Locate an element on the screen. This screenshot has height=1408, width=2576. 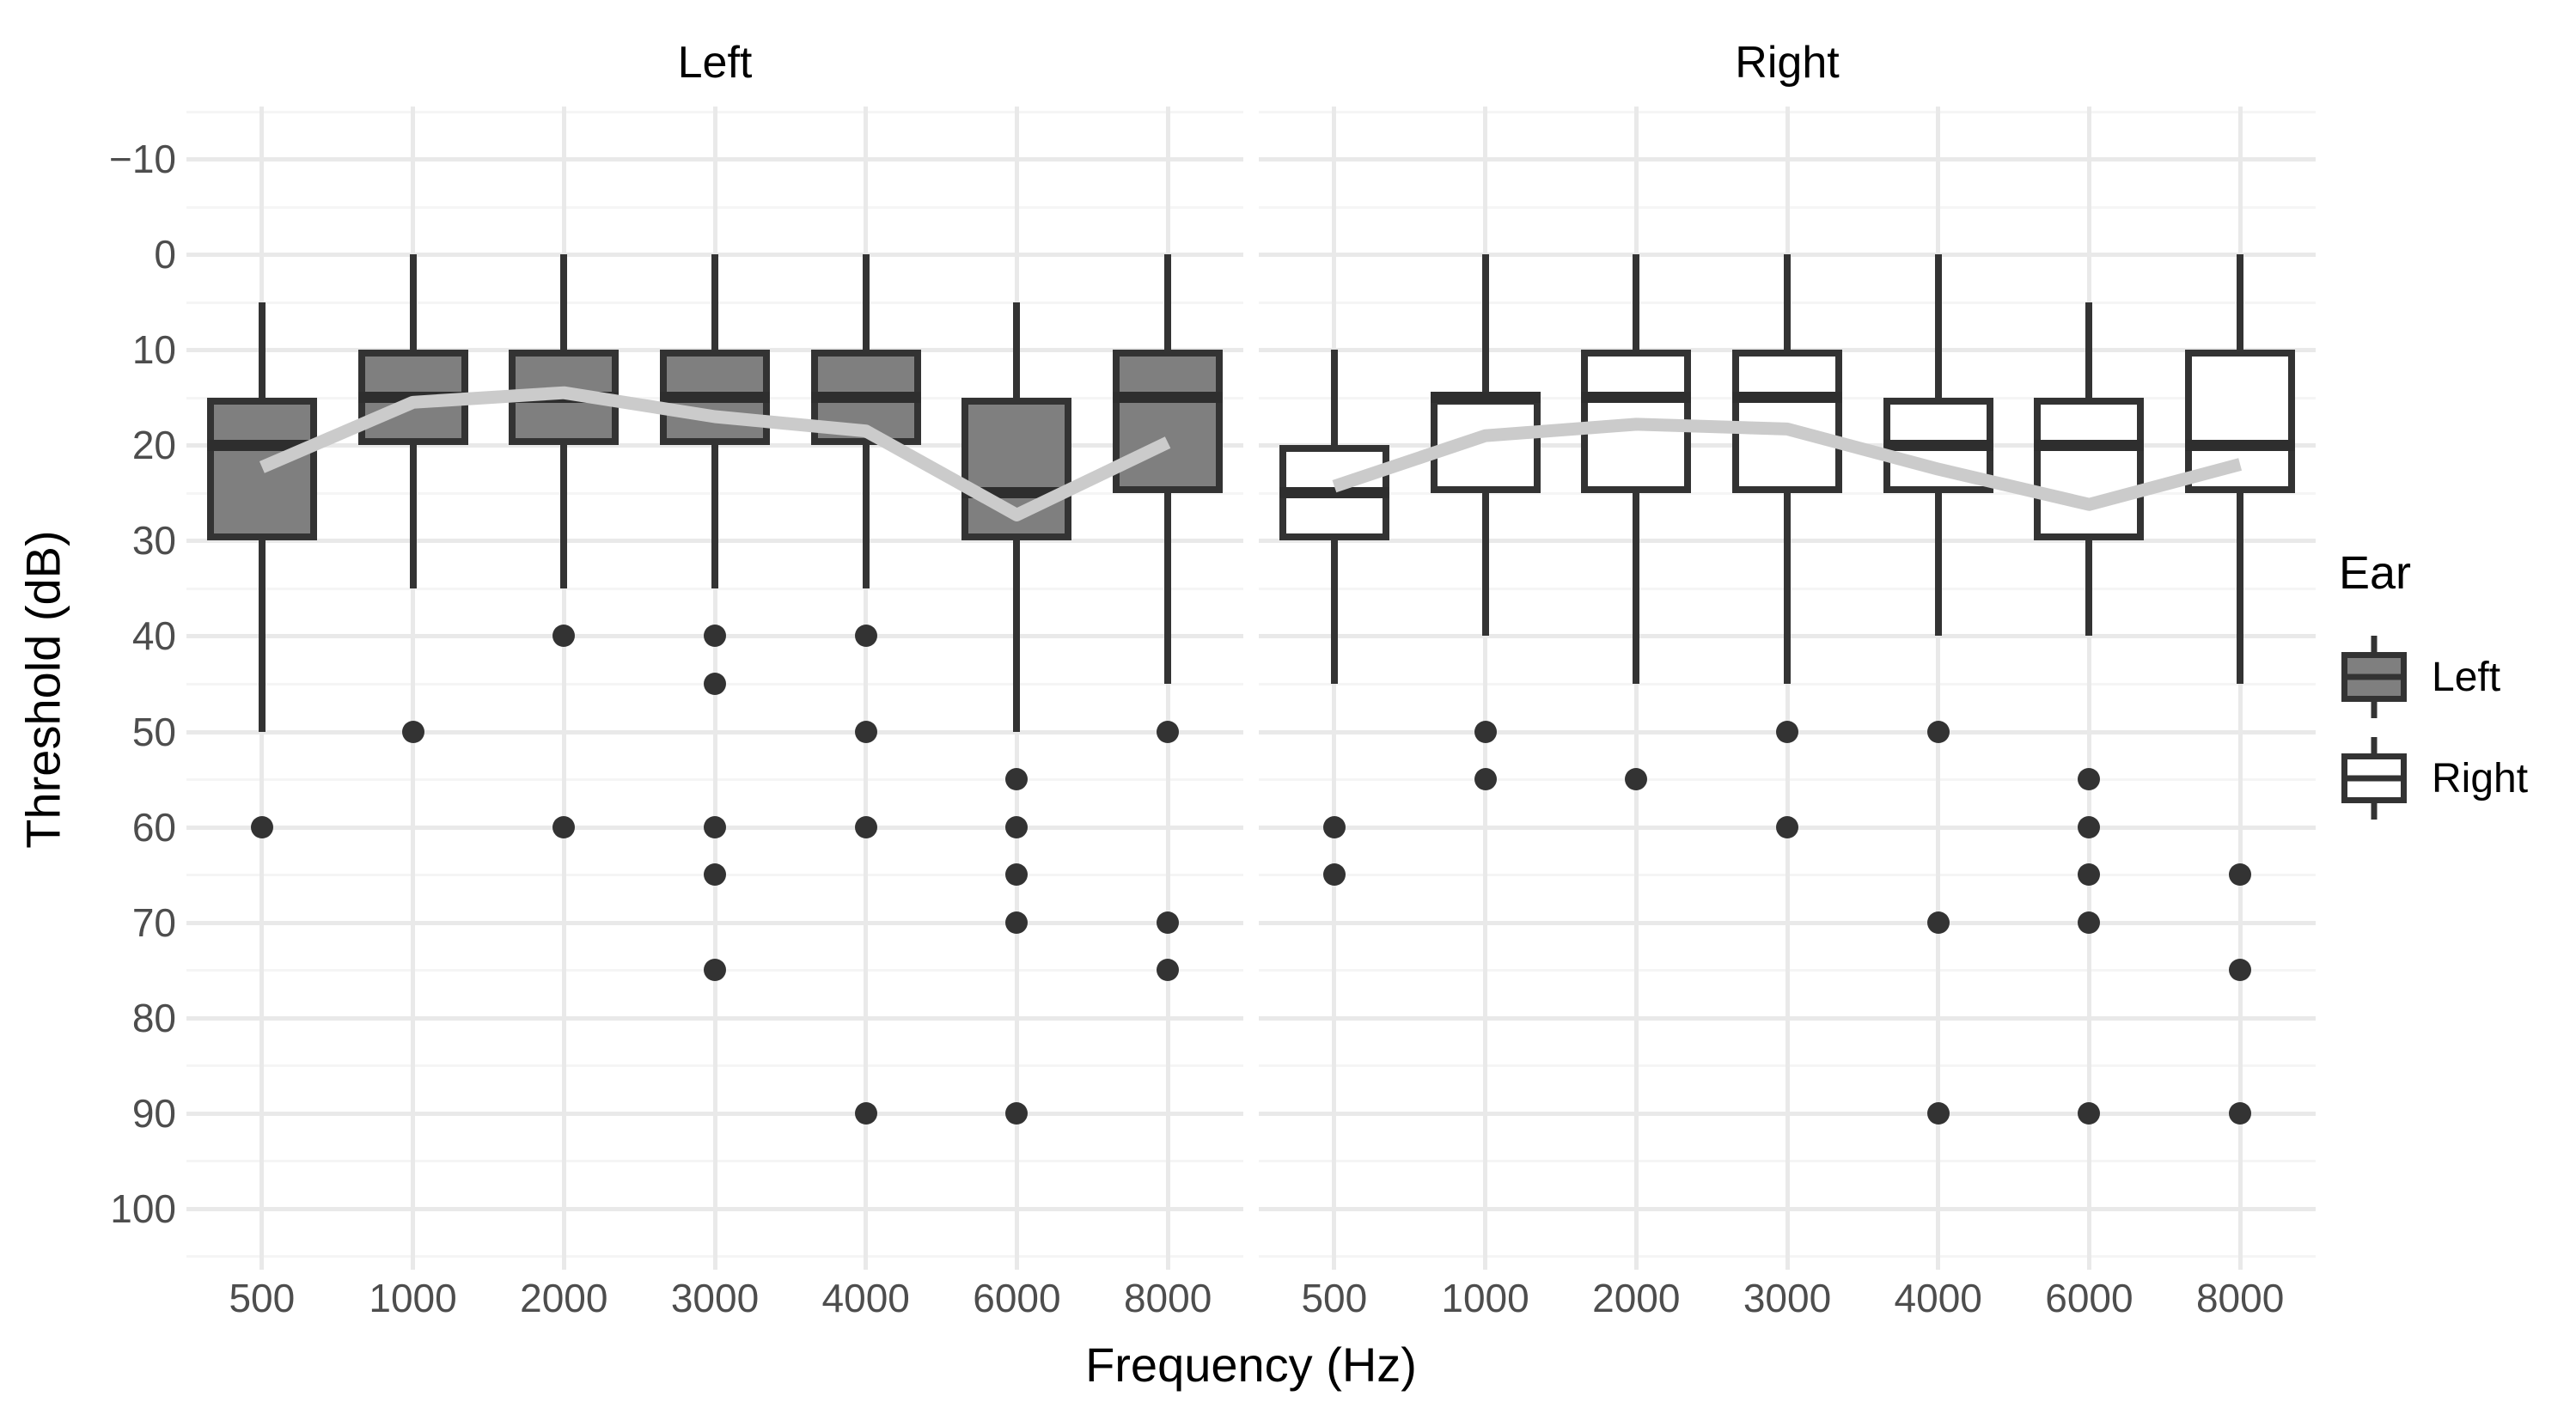
facet-title-left: Left is located at coordinates (715, 63).